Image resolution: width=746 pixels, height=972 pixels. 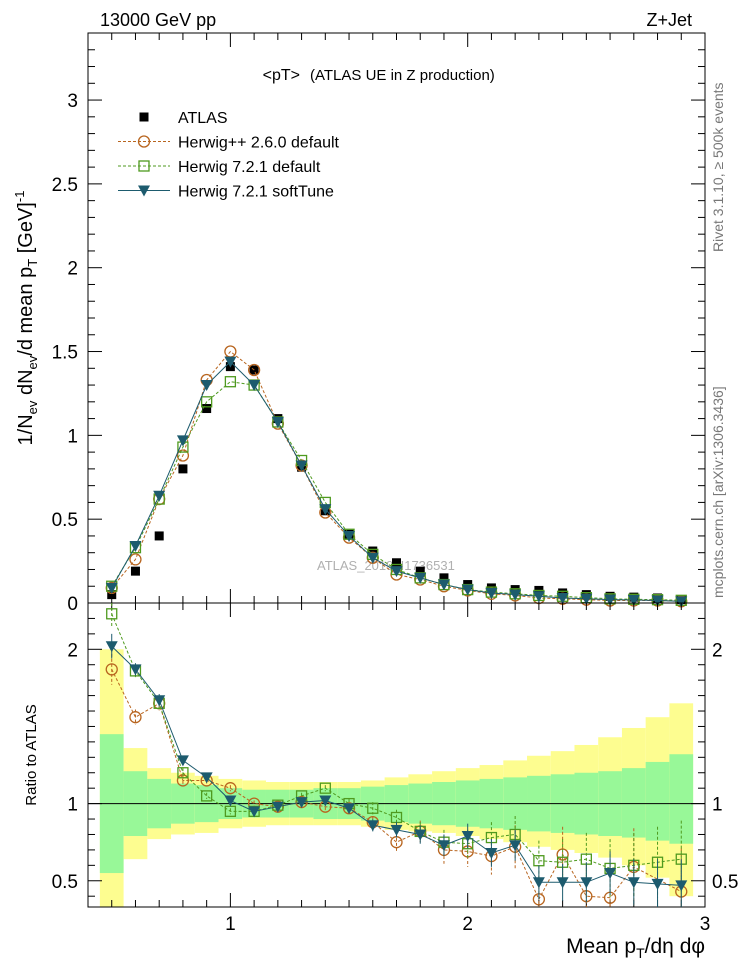 I want to click on main-y-tick-label: 2.5, so click(x=65, y=185).